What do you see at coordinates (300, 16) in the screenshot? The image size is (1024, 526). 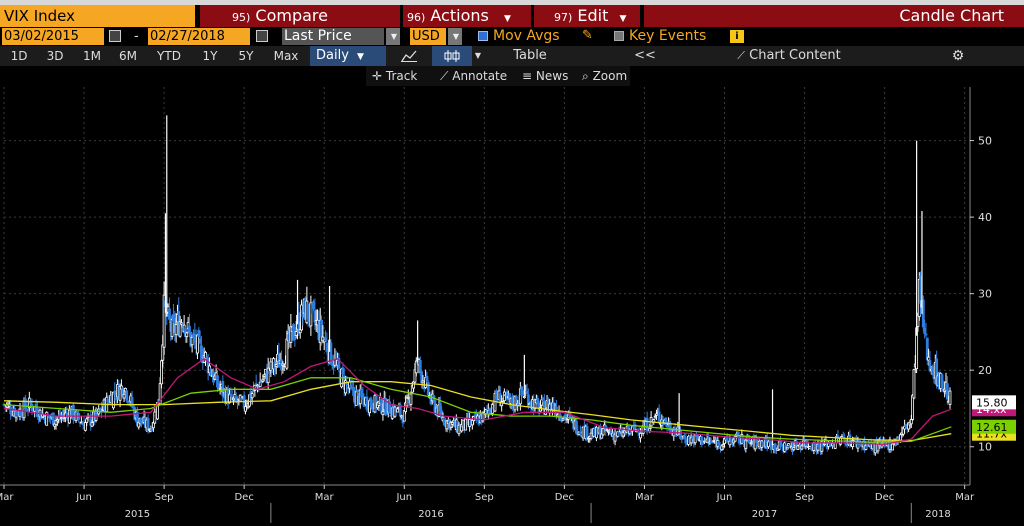 I see `compare-button: 95) Compare` at bounding box center [300, 16].